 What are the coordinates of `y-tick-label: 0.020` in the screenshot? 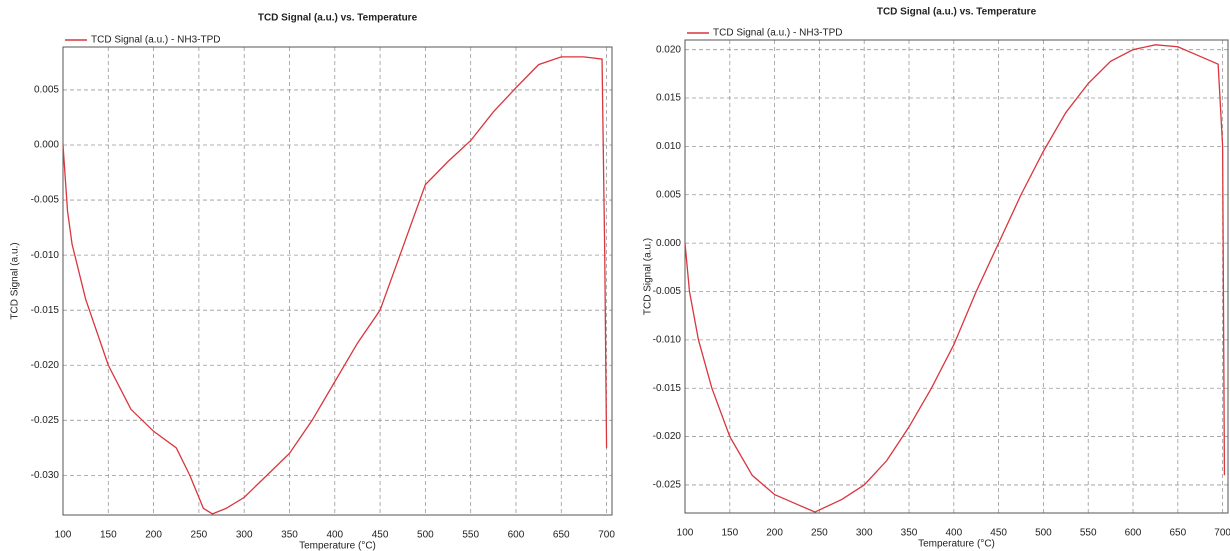 It's located at (668, 49).